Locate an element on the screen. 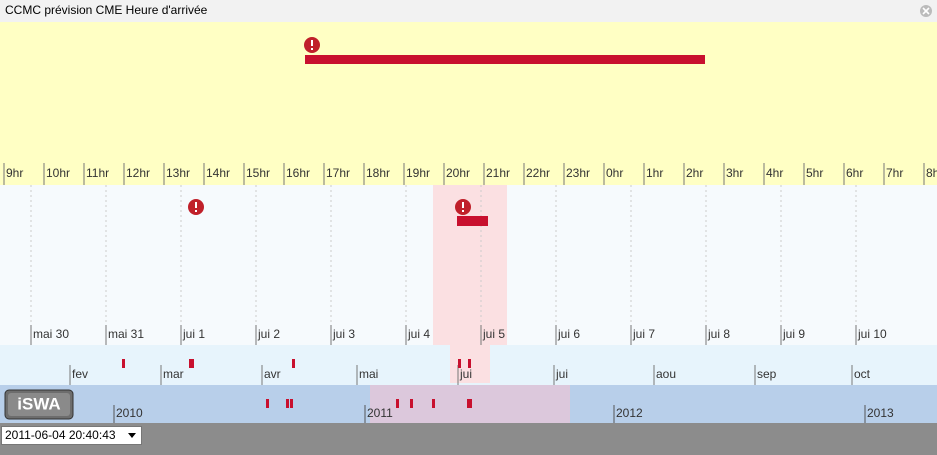 The height and width of the screenshot is (455, 937). hour-label: 23hr is located at coordinates (578, 173).